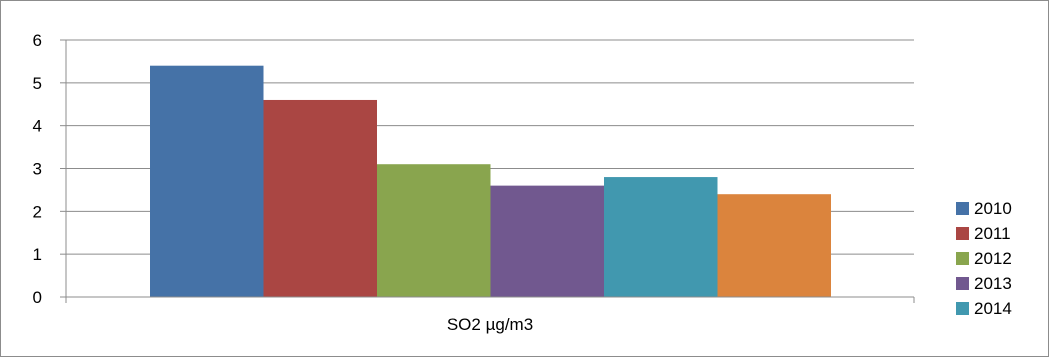 The height and width of the screenshot is (357, 1049). What do you see at coordinates (490, 324) in the screenshot?
I see `x-category-label: SO2 µg/m3` at bounding box center [490, 324].